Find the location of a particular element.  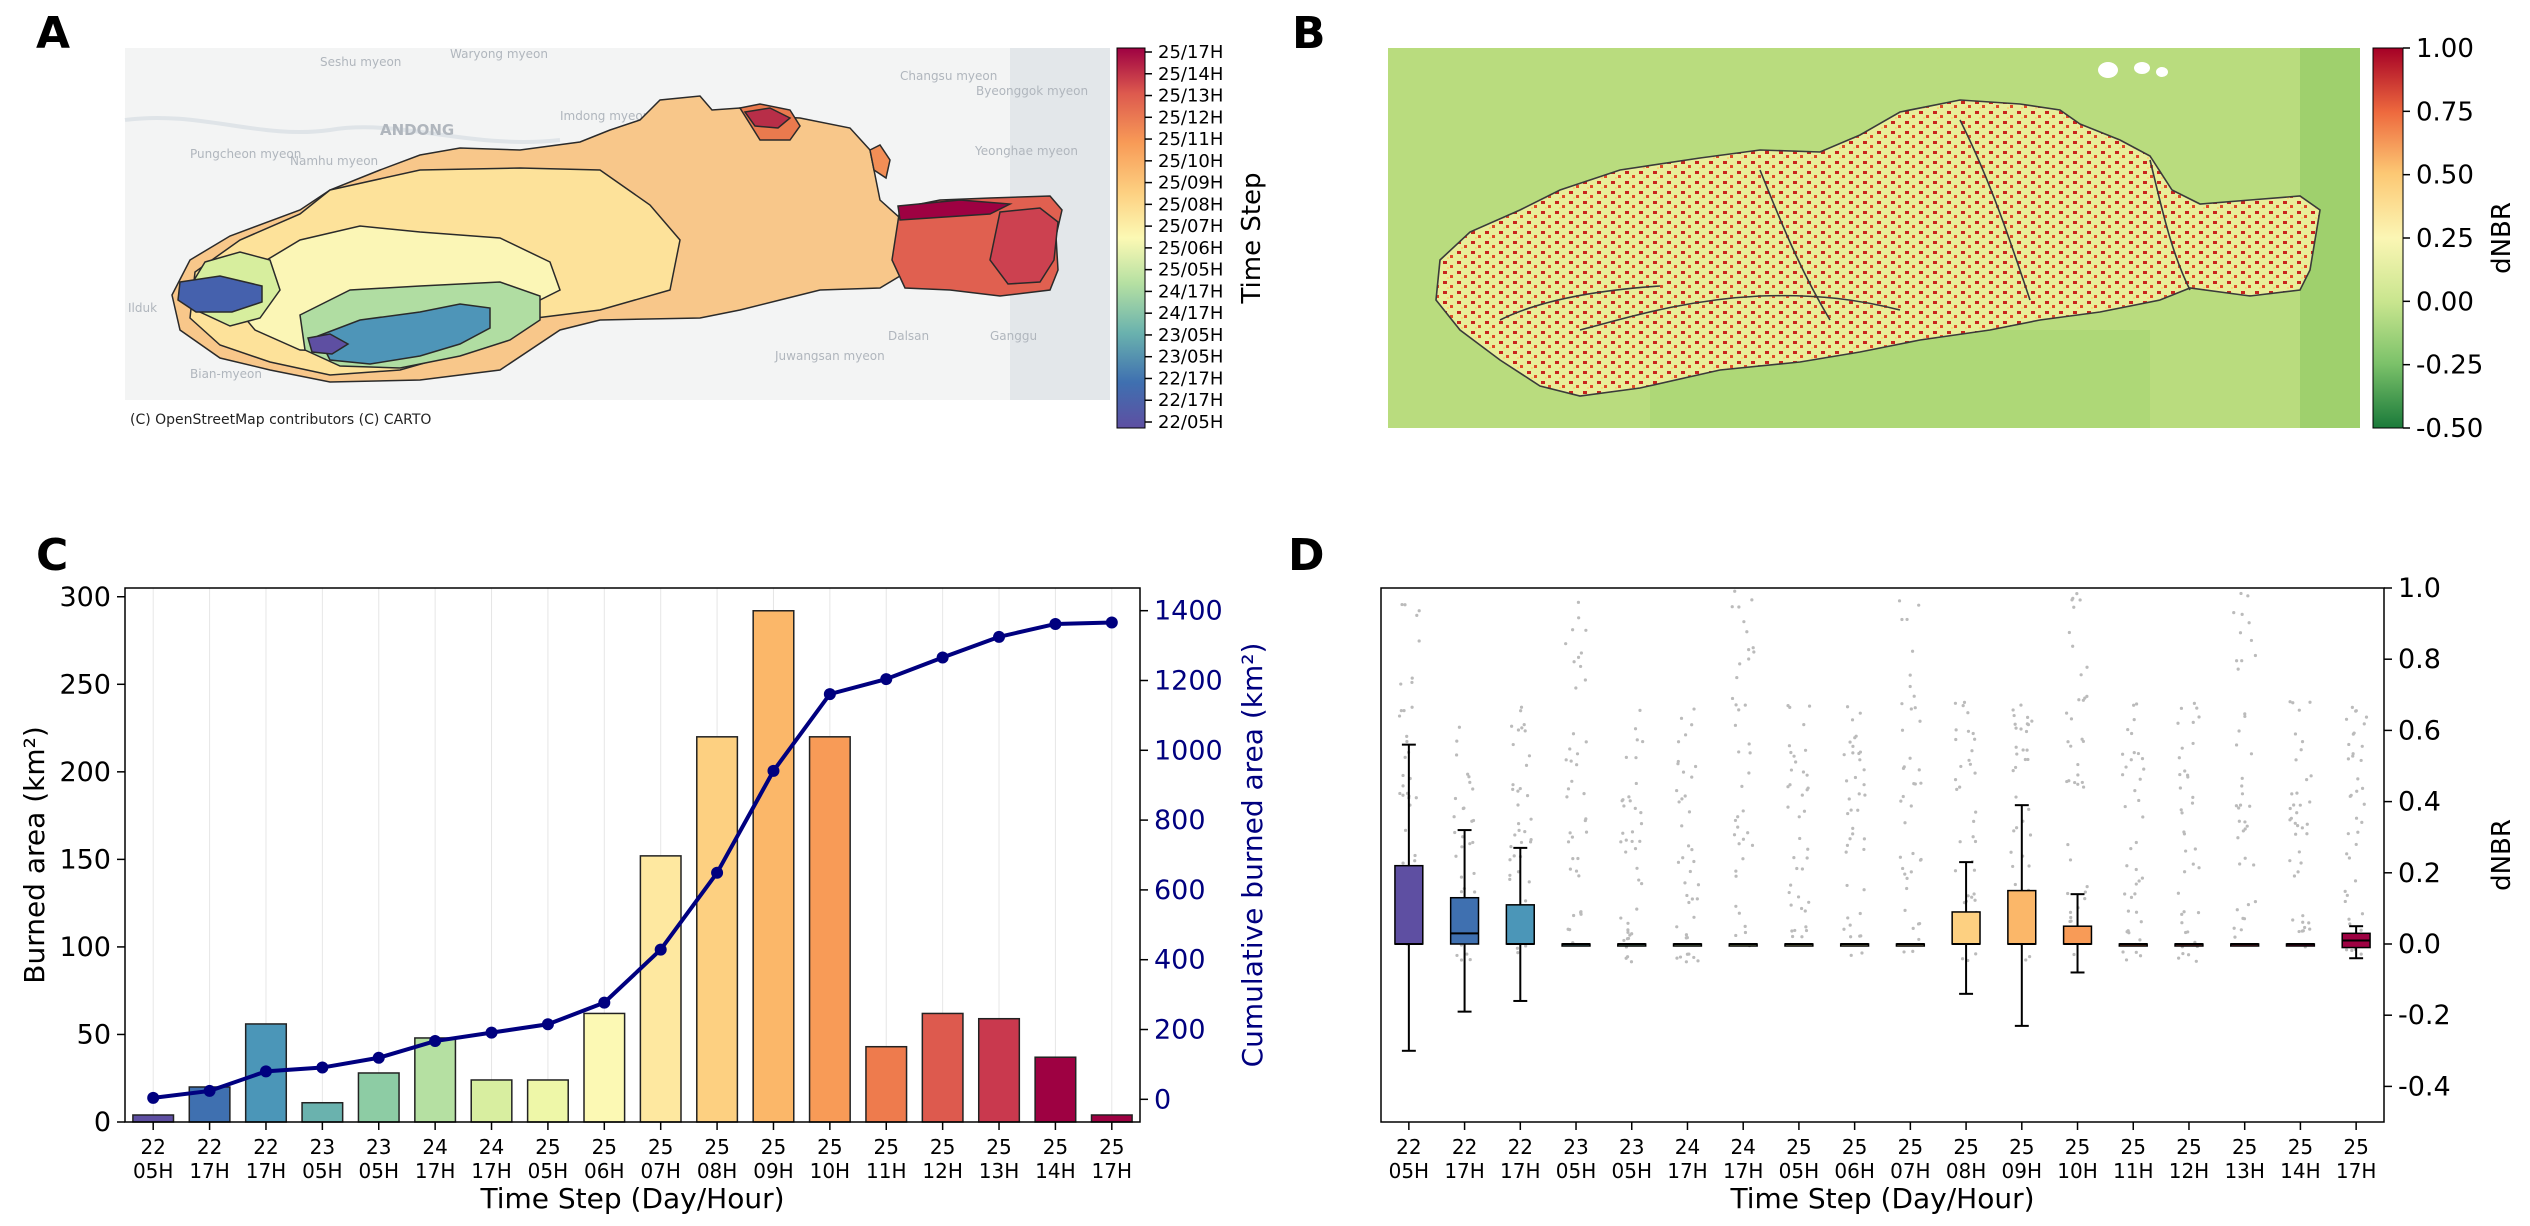

perimeter-25-14h is located at coordinates (1024, 246).